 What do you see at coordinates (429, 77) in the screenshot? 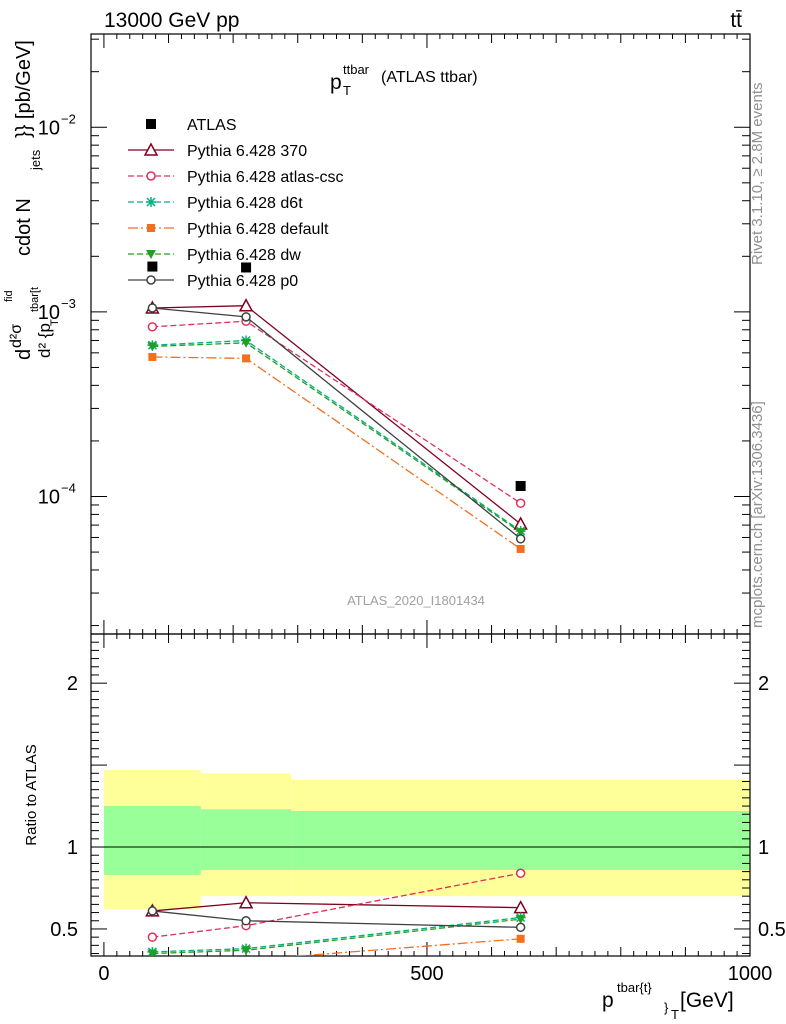
I see `title-rest: (ATLAS ttbar)` at bounding box center [429, 77].